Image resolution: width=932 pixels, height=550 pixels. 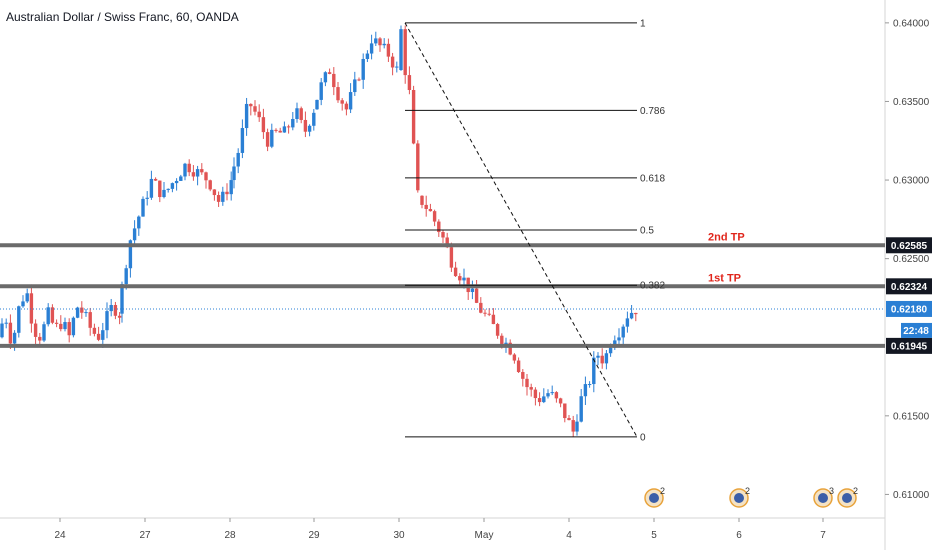 What do you see at coordinates (643, 23) in the screenshot?
I see `fib-level-label: 1` at bounding box center [643, 23].